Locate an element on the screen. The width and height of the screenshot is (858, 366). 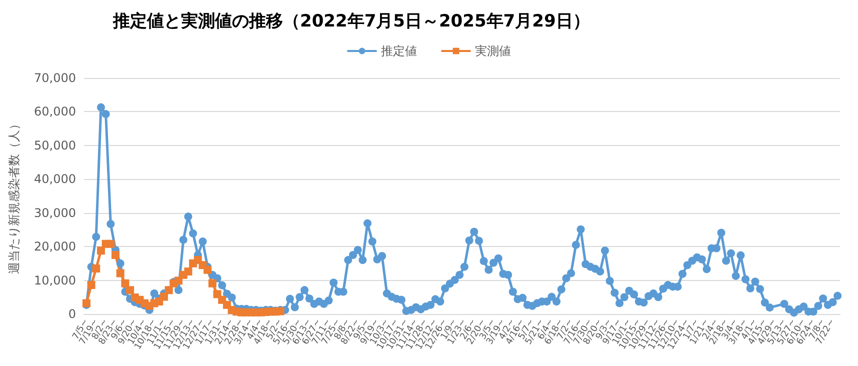
y-tick-label: 20,000 is located at coordinates (55, 247).